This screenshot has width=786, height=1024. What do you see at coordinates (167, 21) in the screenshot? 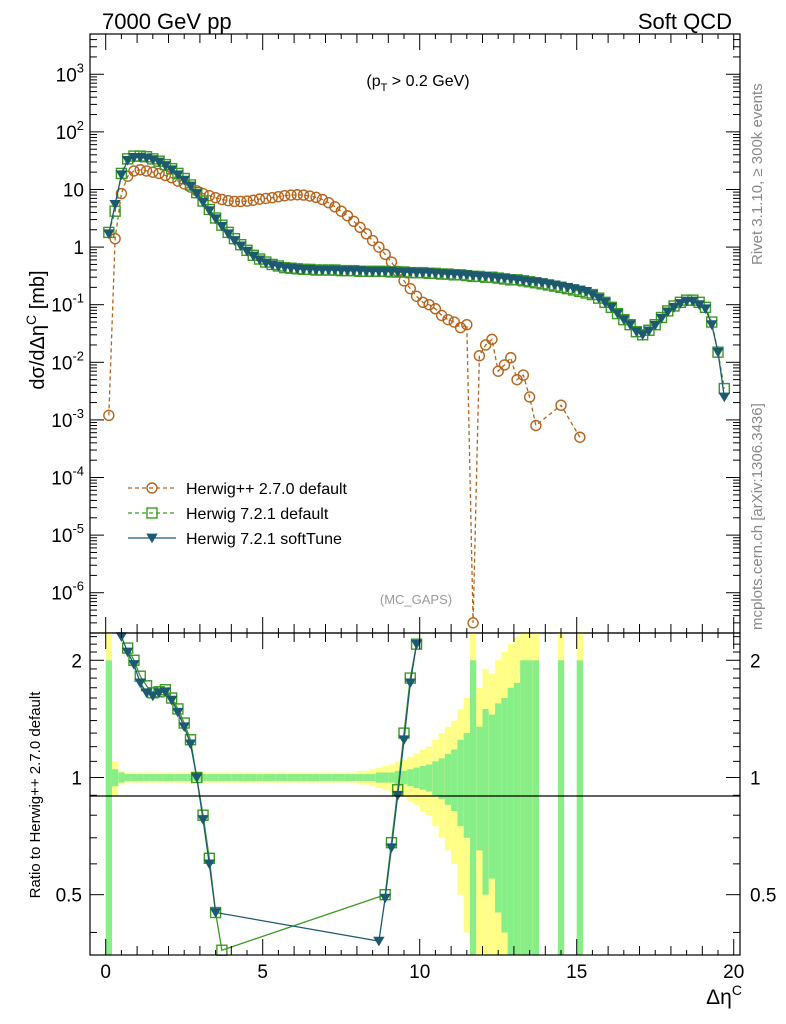
I see `header-left: 7000 GeV pp` at bounding box center [167, 21].